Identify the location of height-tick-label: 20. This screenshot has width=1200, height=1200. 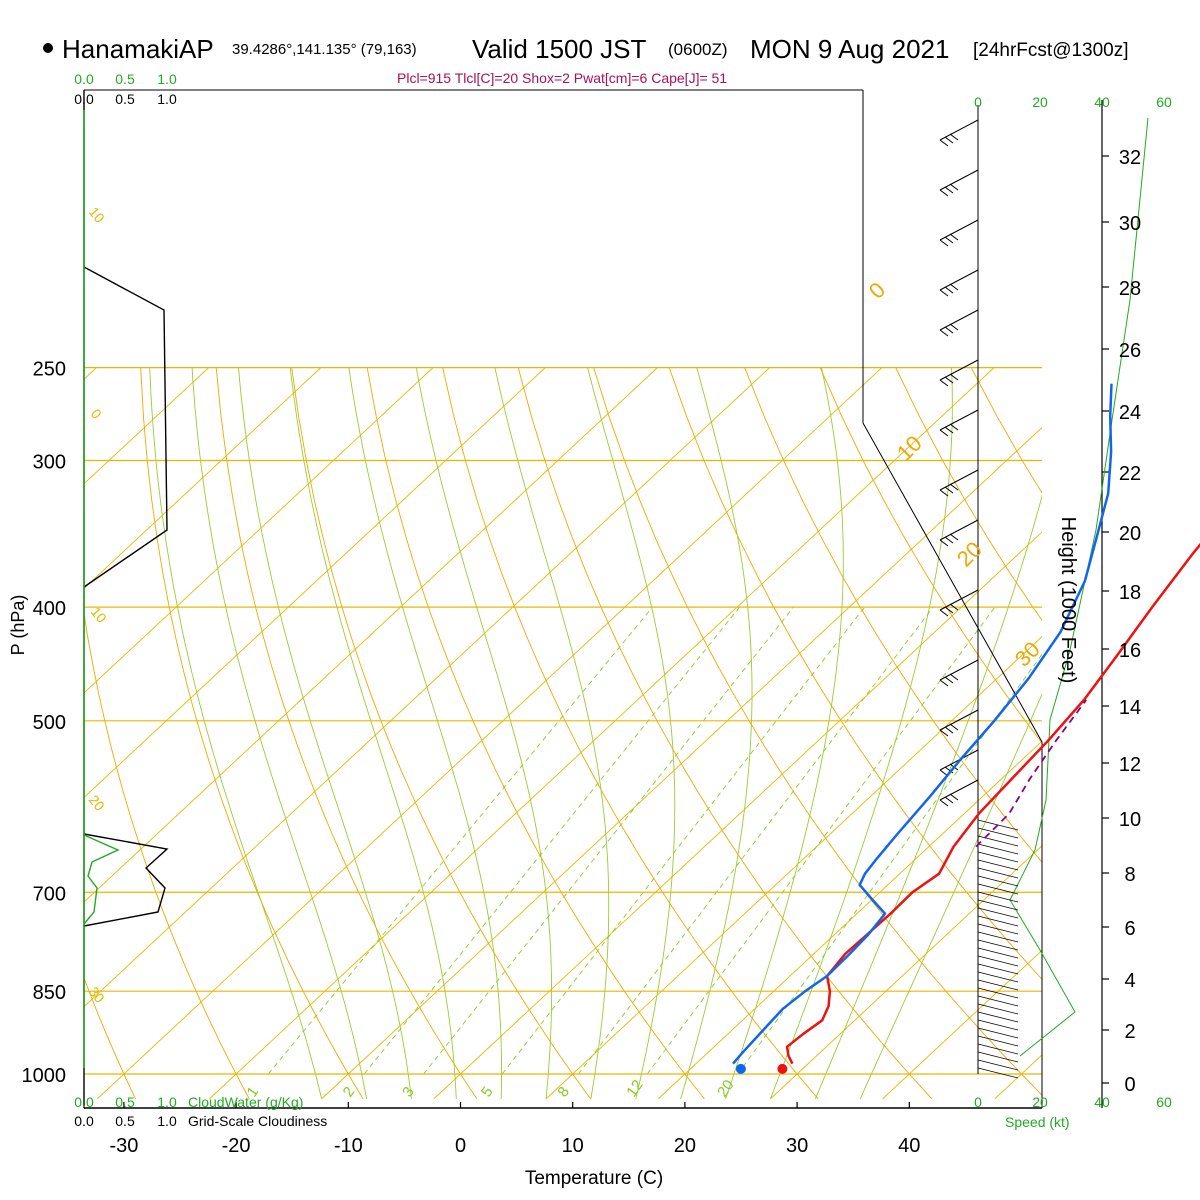
(1130, 534).